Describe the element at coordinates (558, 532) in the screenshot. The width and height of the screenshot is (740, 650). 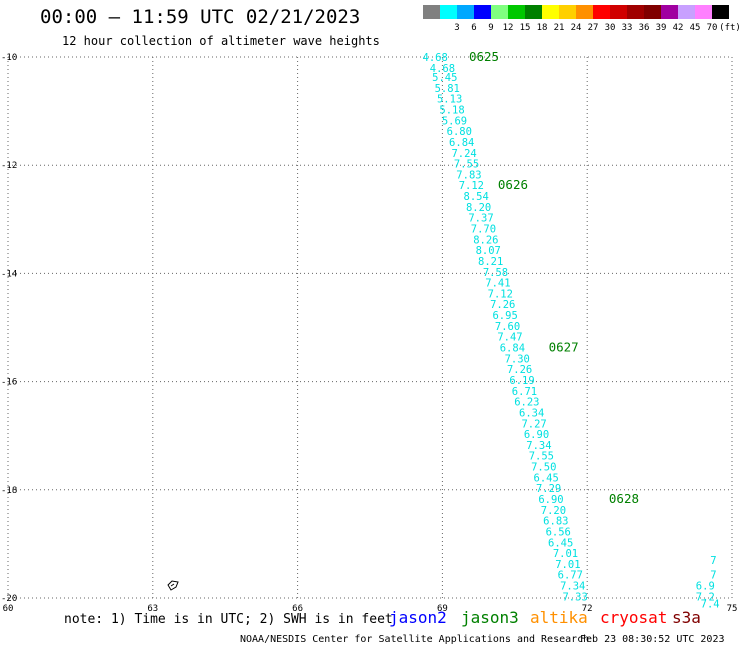
I see `wave-height-label: 6.56` at that location.